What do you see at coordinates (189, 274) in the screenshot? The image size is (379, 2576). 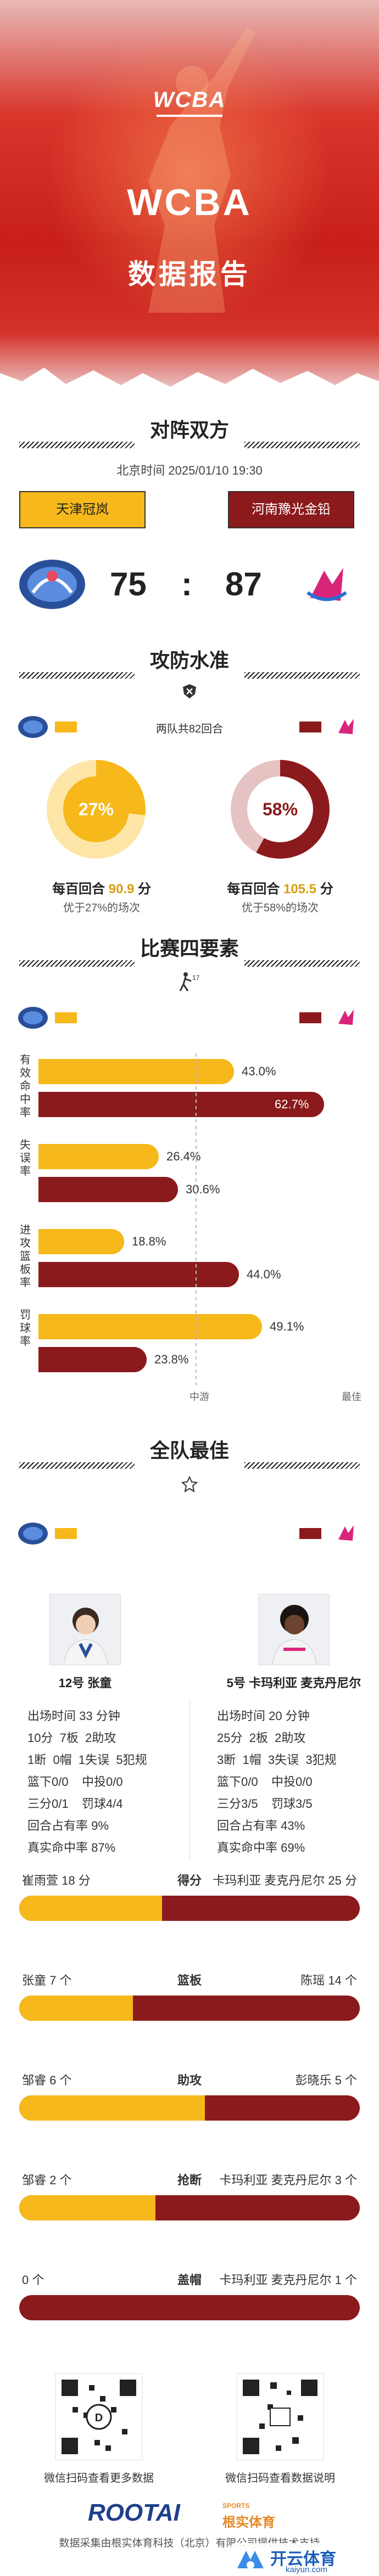 I see `report-subtitle: 数据报告` at bounding box center [189, 274].